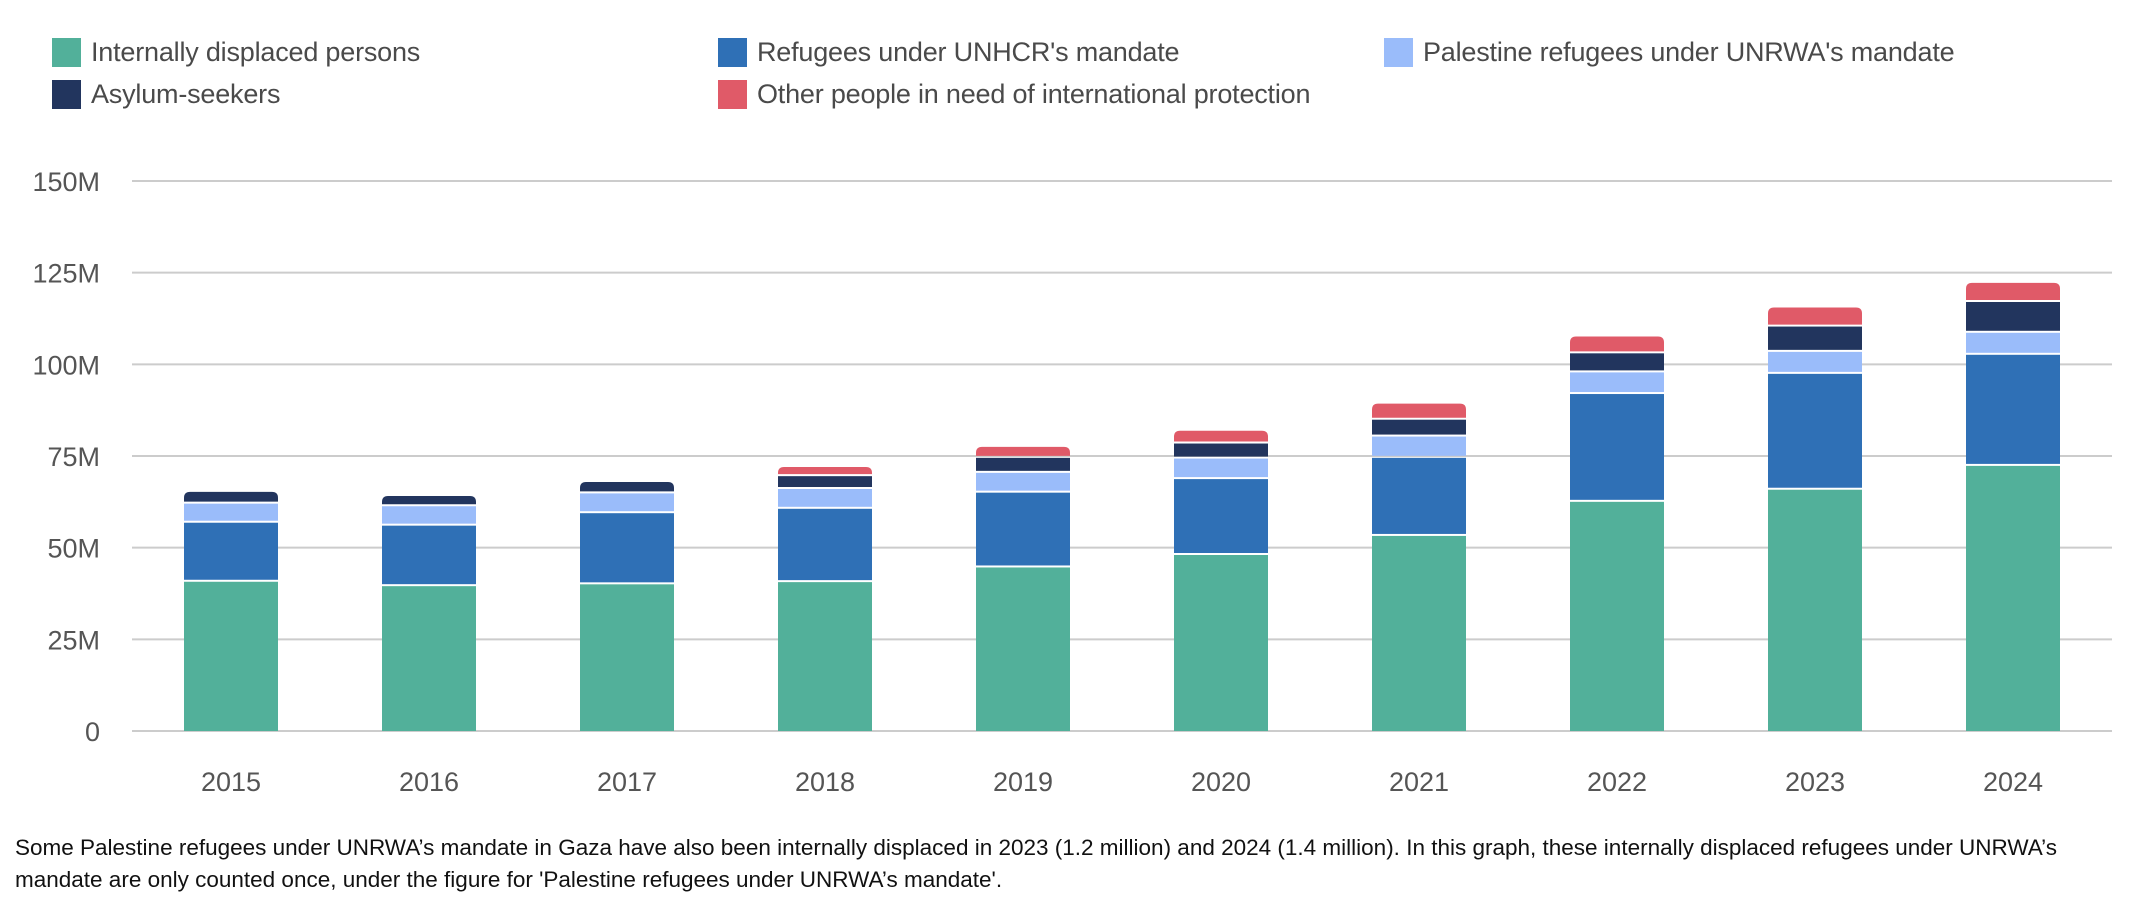  I want to click on bar-stack-2018, so click(825, 599).